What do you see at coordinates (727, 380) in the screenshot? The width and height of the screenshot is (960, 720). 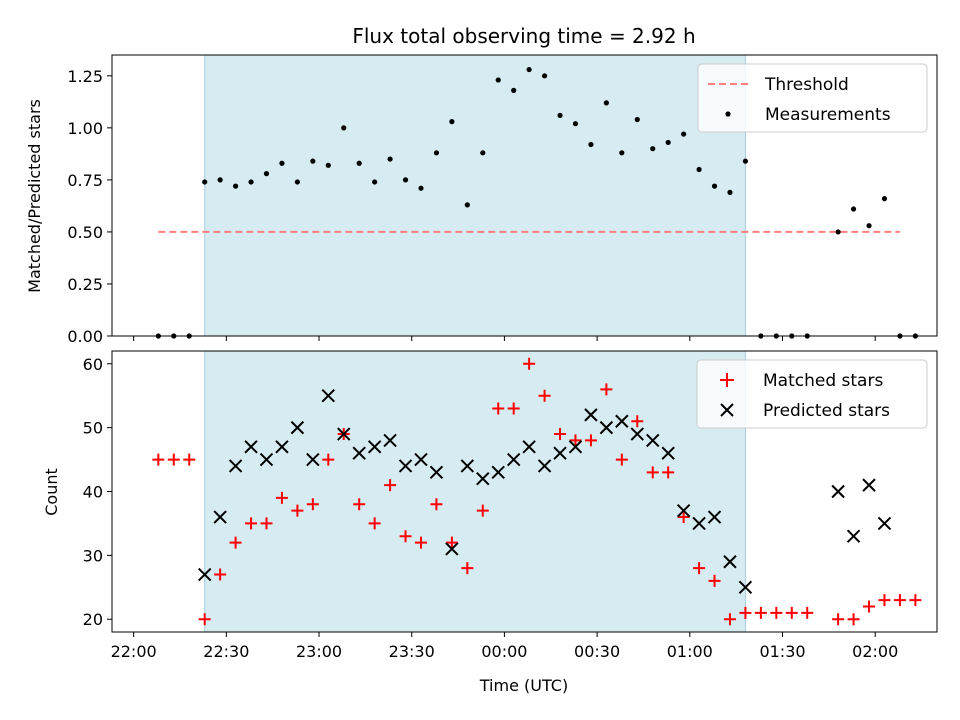 I see `legend-matched-marker` at bounding box center [727, 380].